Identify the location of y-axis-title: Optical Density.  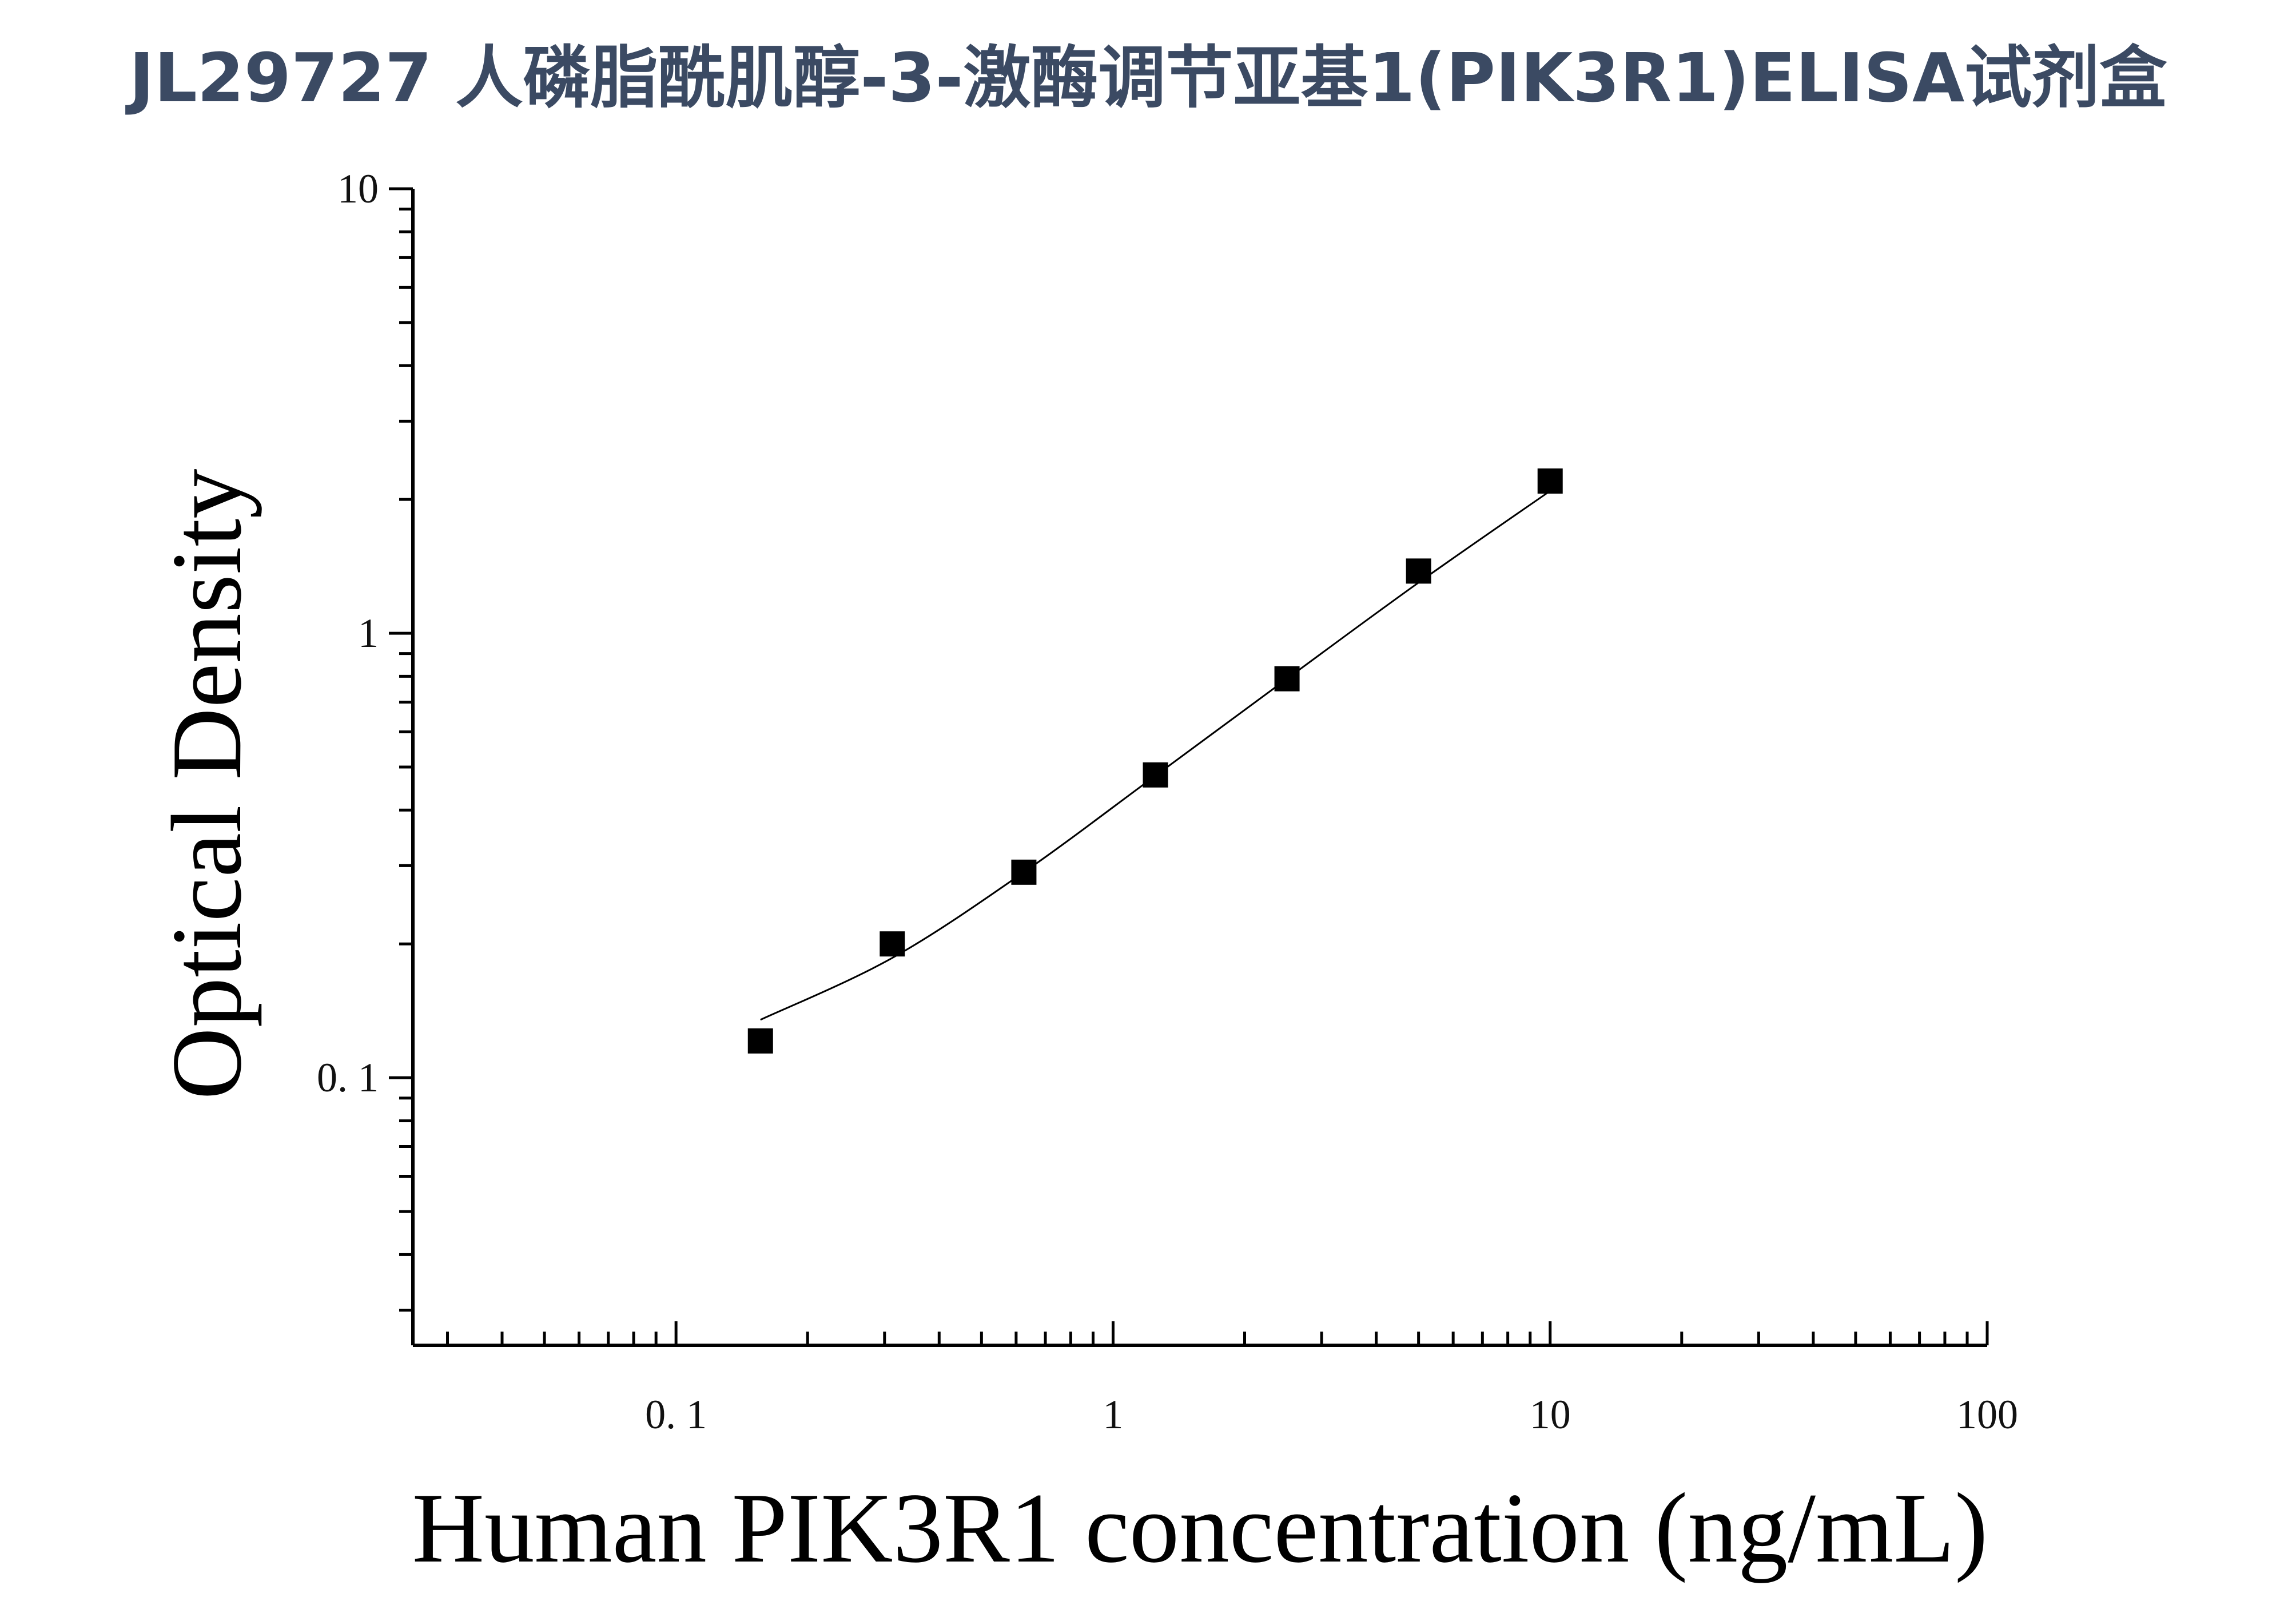
(207, 783).